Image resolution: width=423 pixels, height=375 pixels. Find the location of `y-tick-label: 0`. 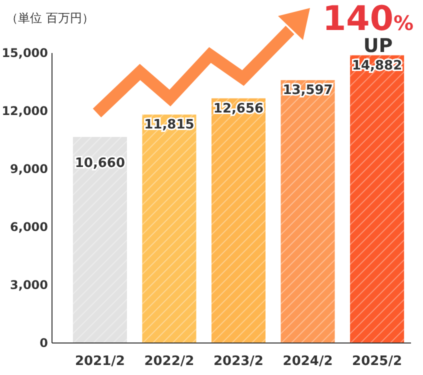

y-tick-label: 0 is located at coordinates (44, 343).